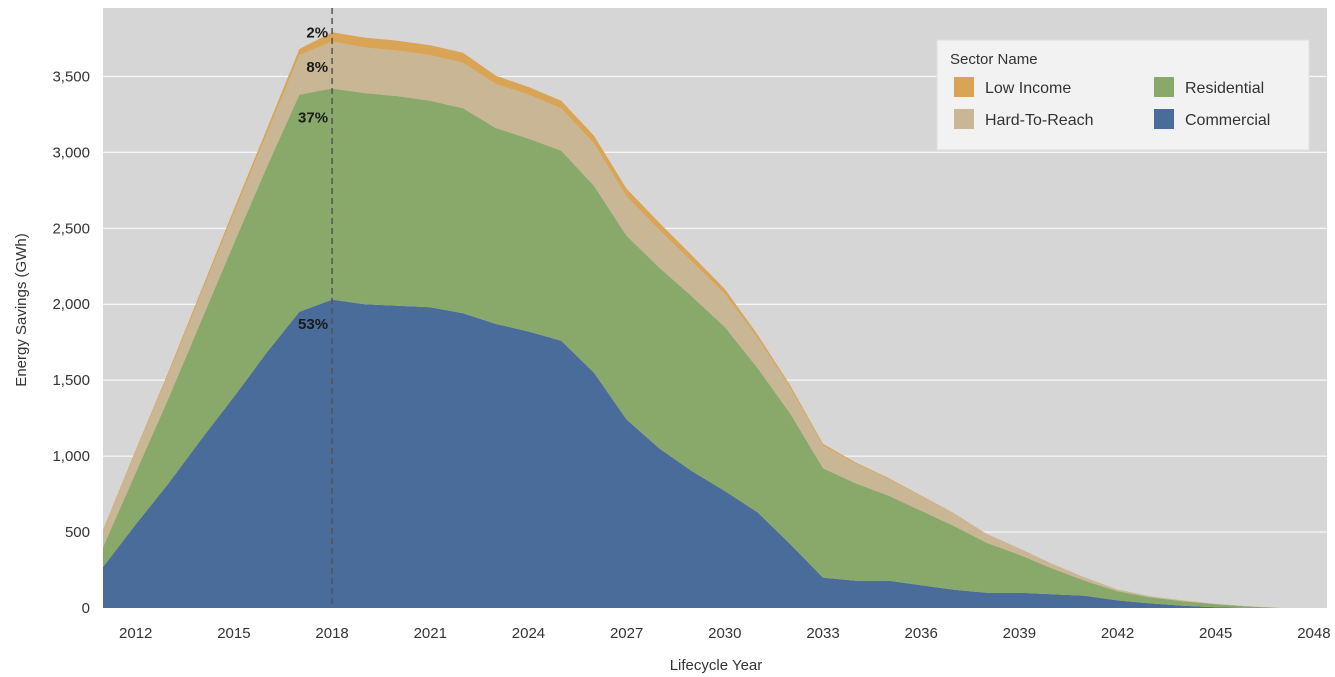  Describe the element at coordinates (331, 633) in the screenshot. I see `x-tick-label: 2018` at that location.